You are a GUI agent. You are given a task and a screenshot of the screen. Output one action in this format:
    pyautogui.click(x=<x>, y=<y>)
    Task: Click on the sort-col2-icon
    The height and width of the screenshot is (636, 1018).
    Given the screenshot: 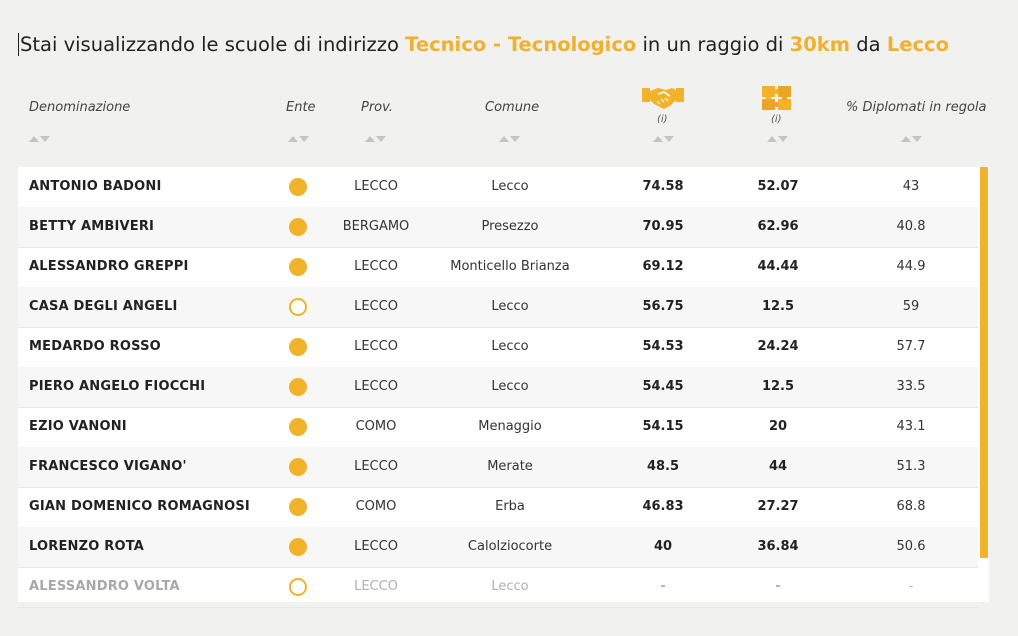 What is the action you would take?
    pyautogui.click(x=778, y=139)
    